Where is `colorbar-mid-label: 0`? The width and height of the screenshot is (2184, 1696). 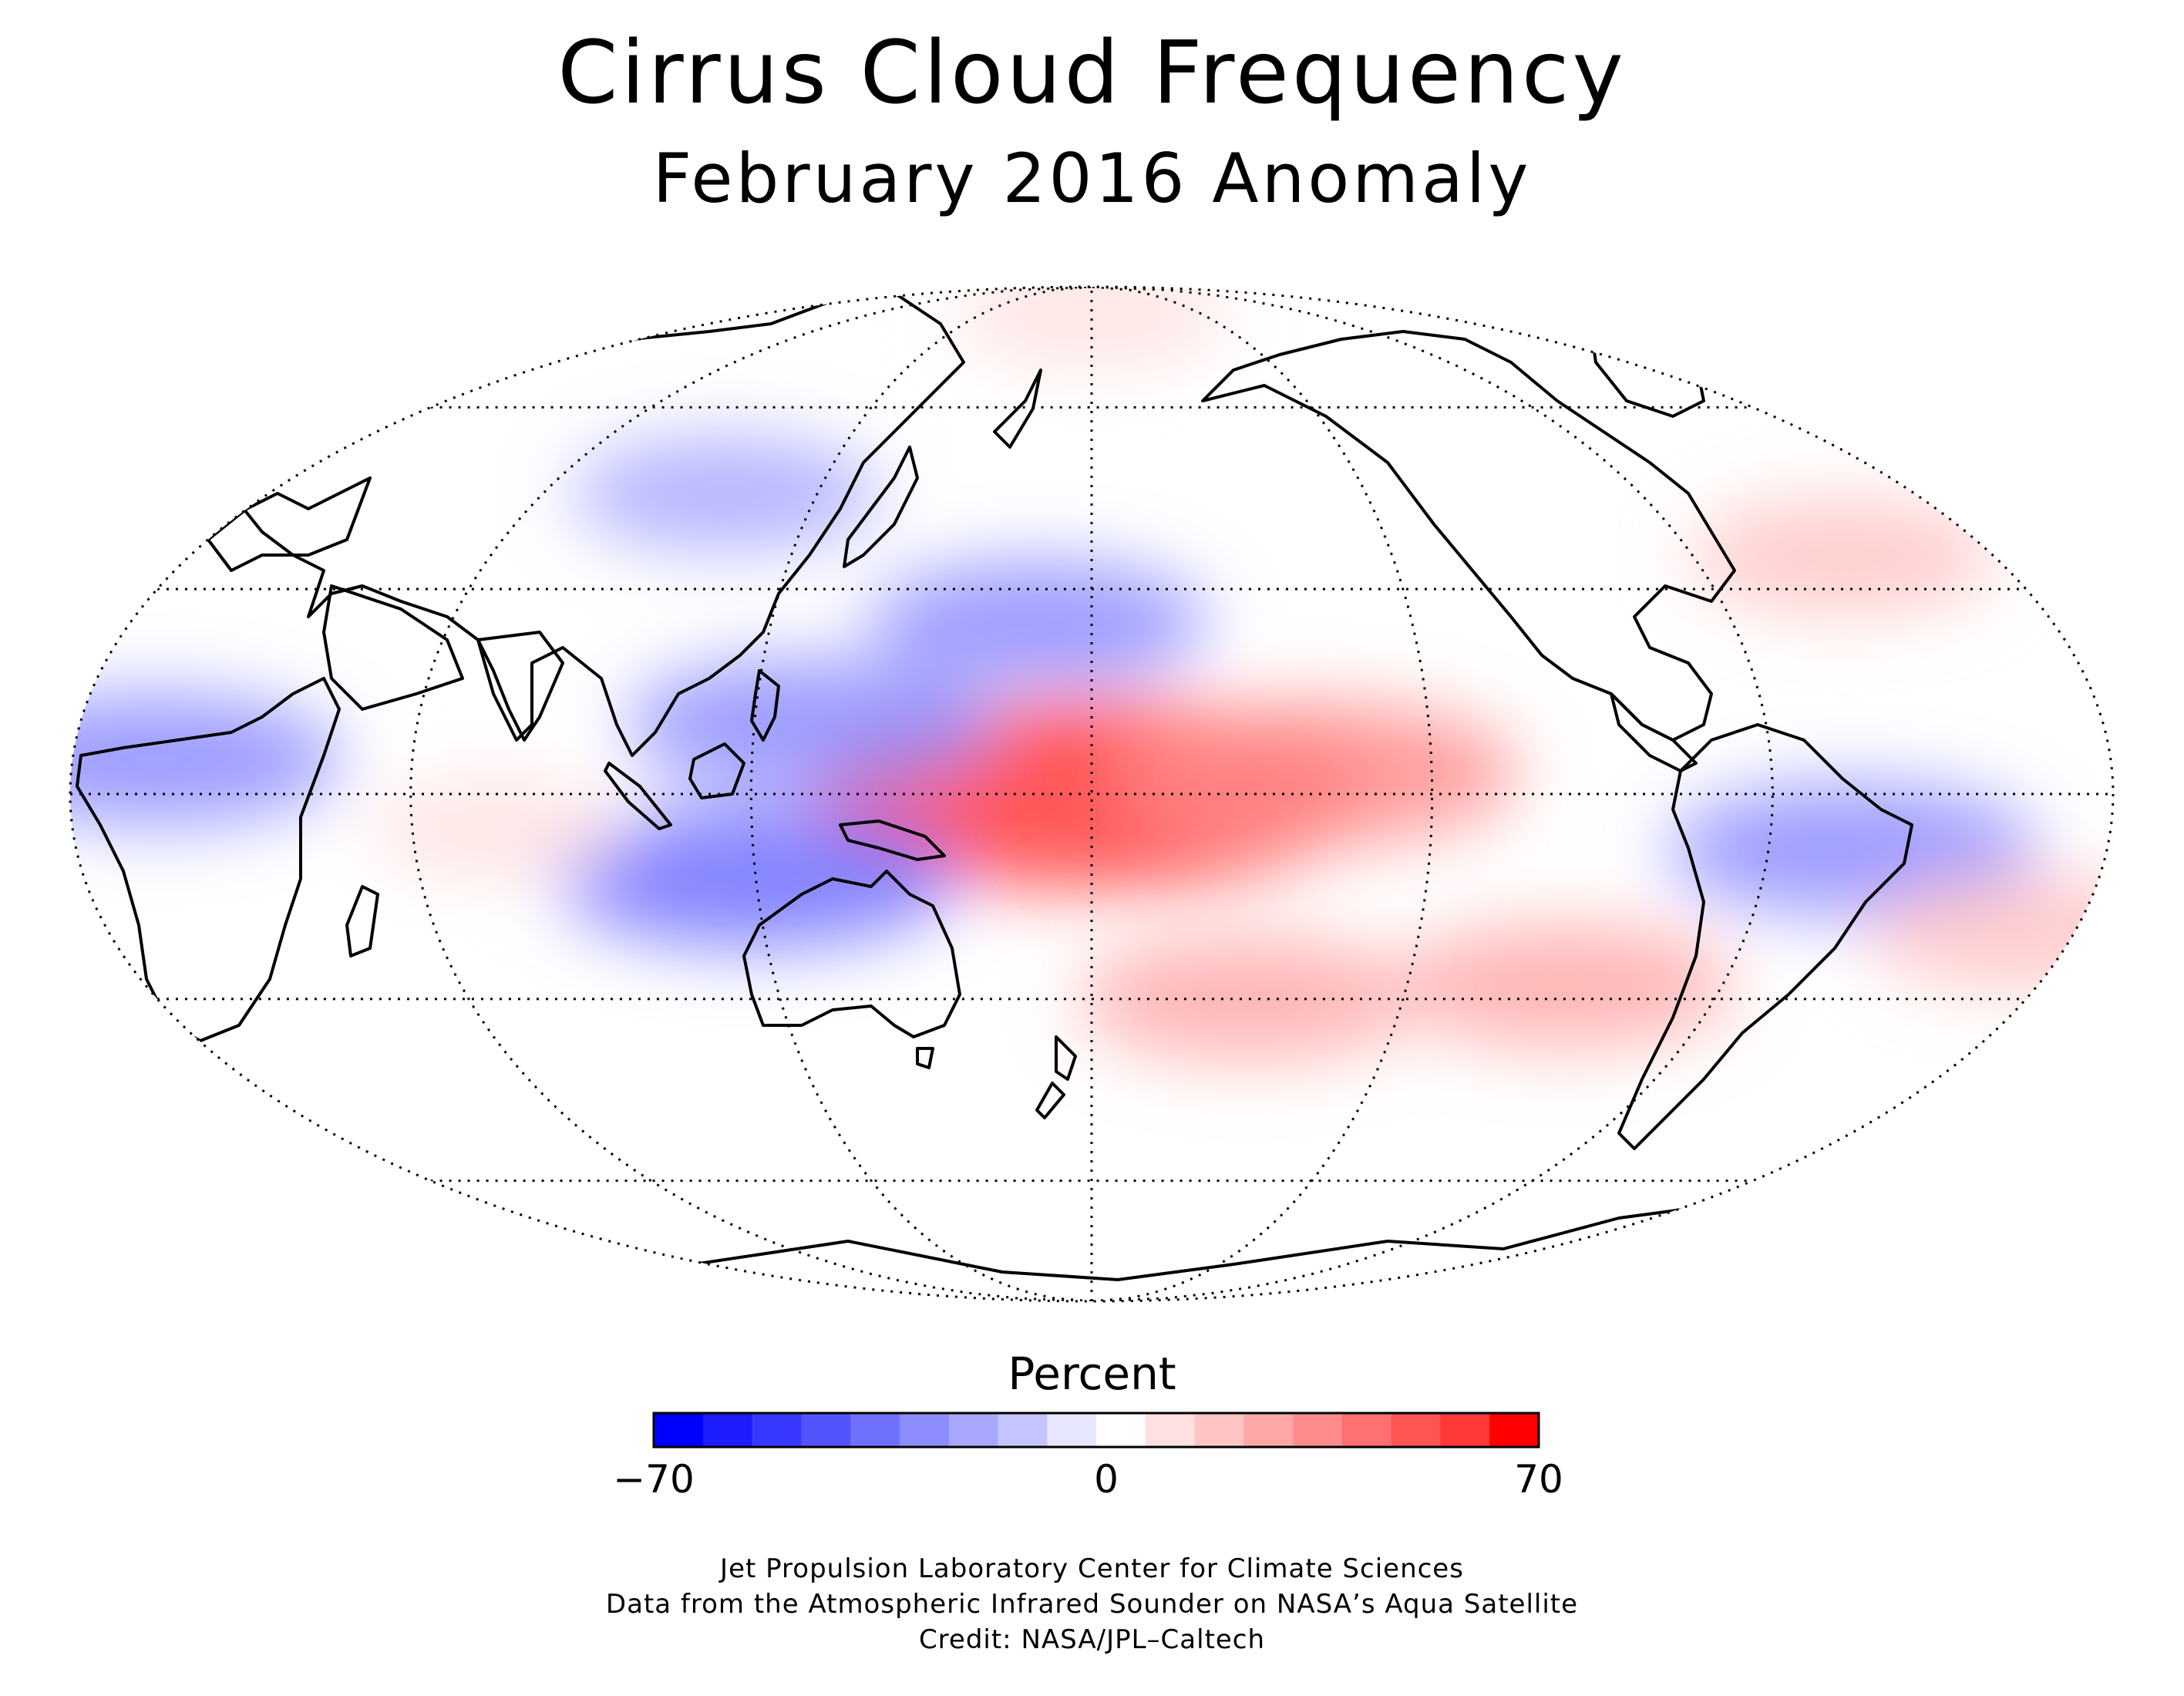
colorbar-mid-label: 0 is located at coordinates (1106, 1480).